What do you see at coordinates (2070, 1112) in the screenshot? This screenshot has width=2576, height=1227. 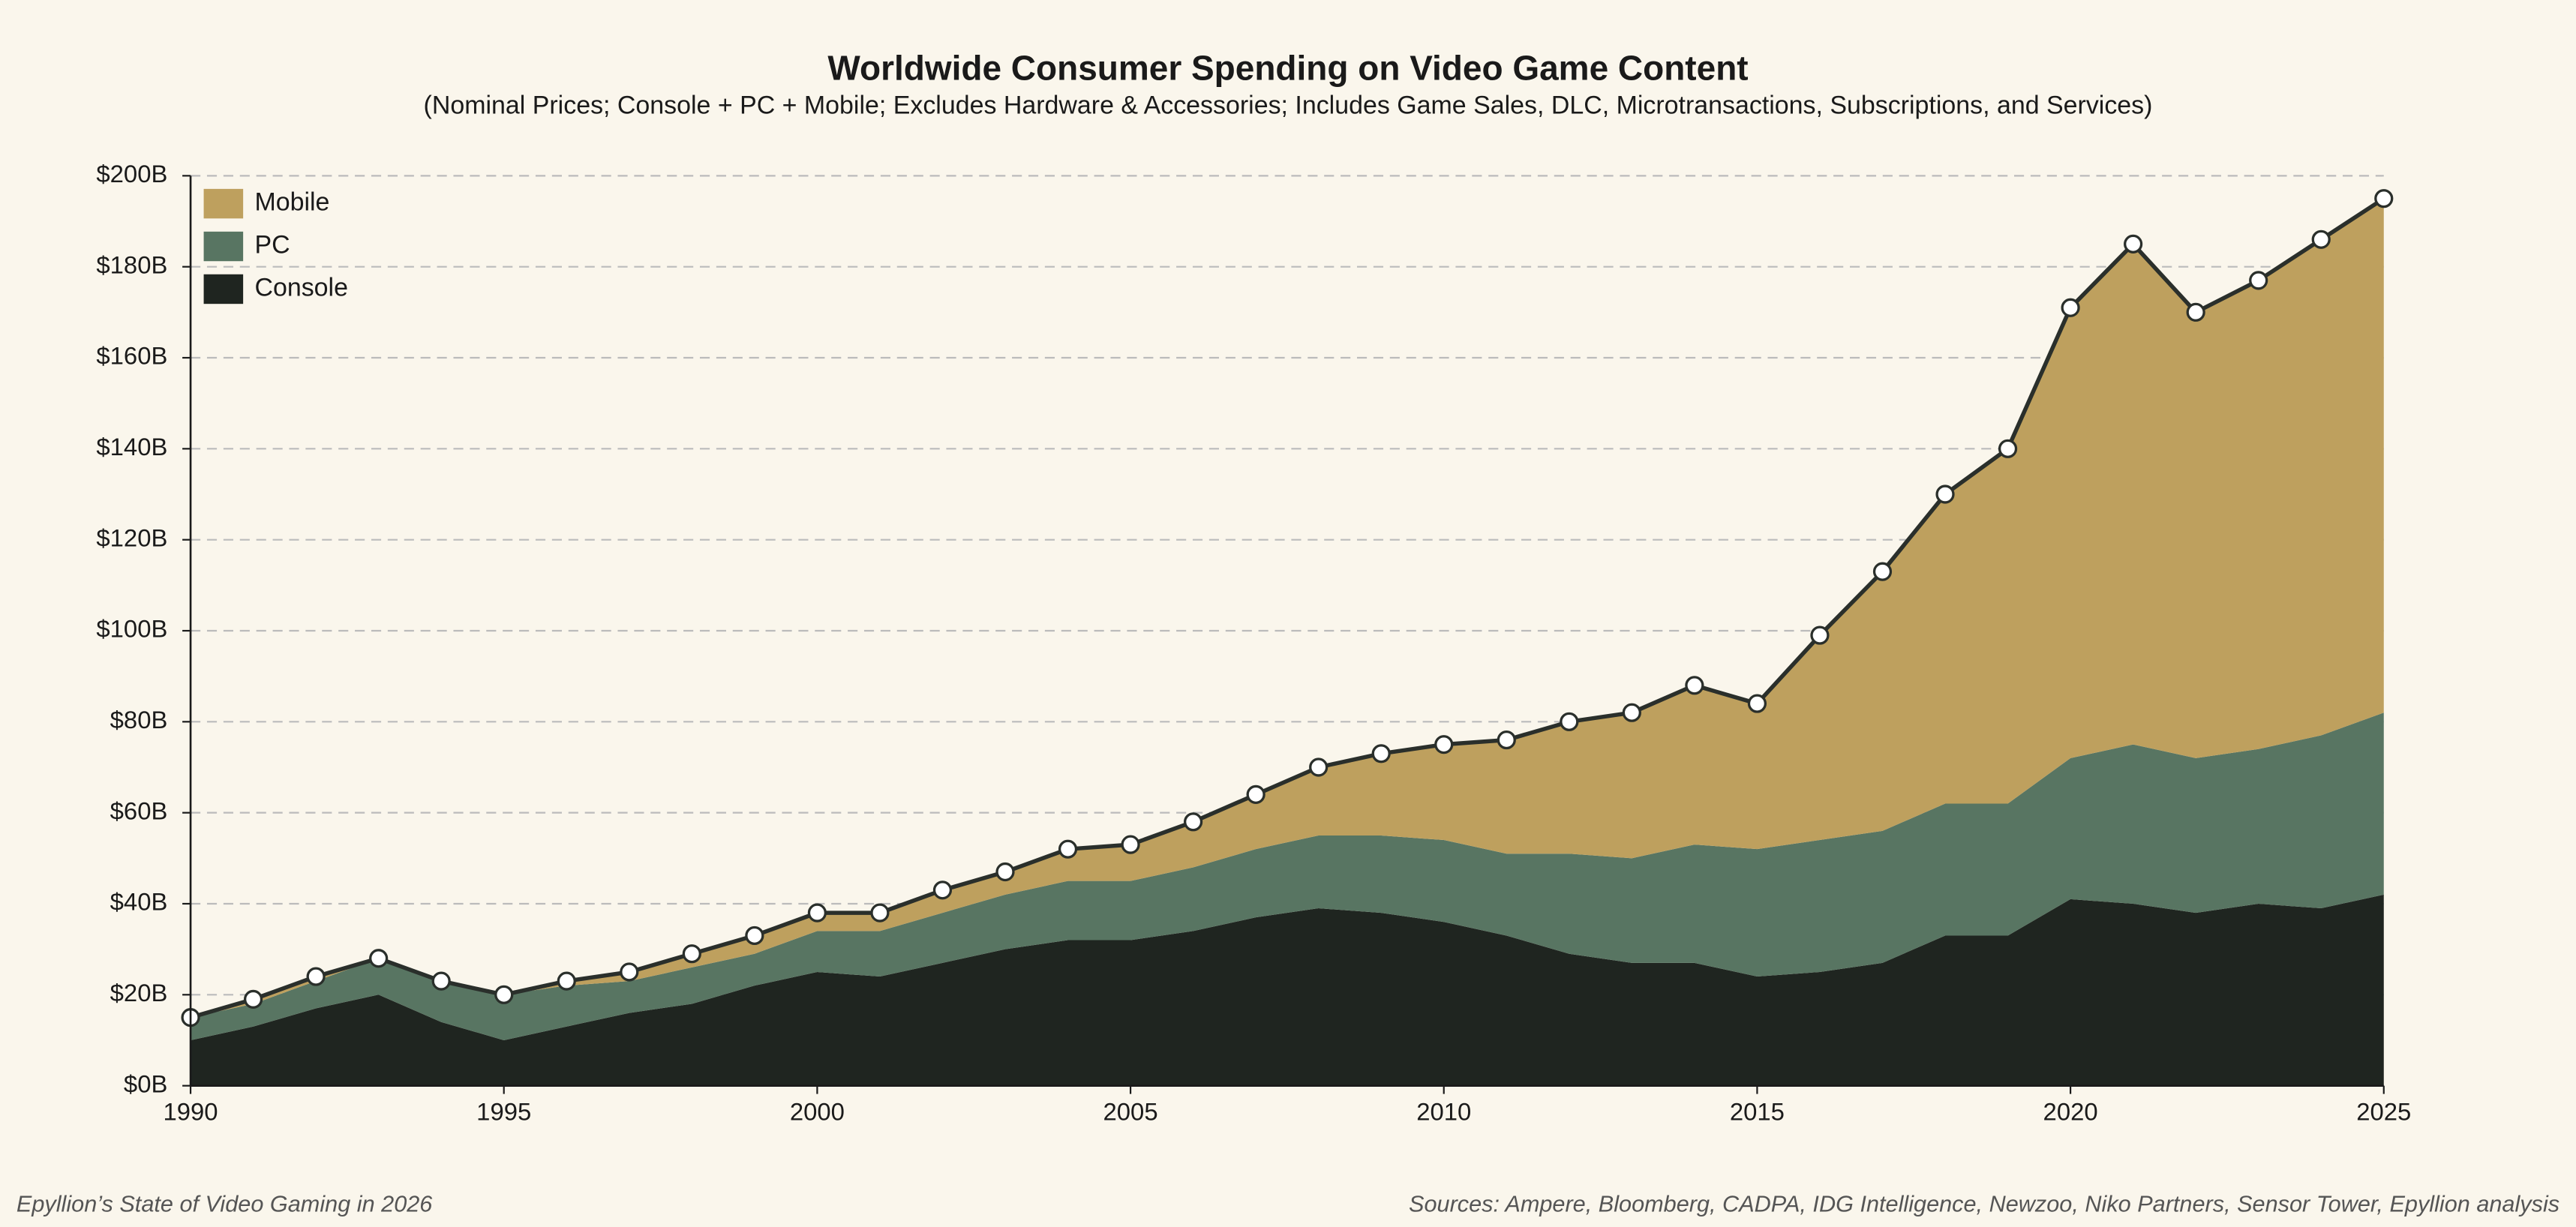 I see `x-tick-label: 2020` at bounding box center [2070, 1112].